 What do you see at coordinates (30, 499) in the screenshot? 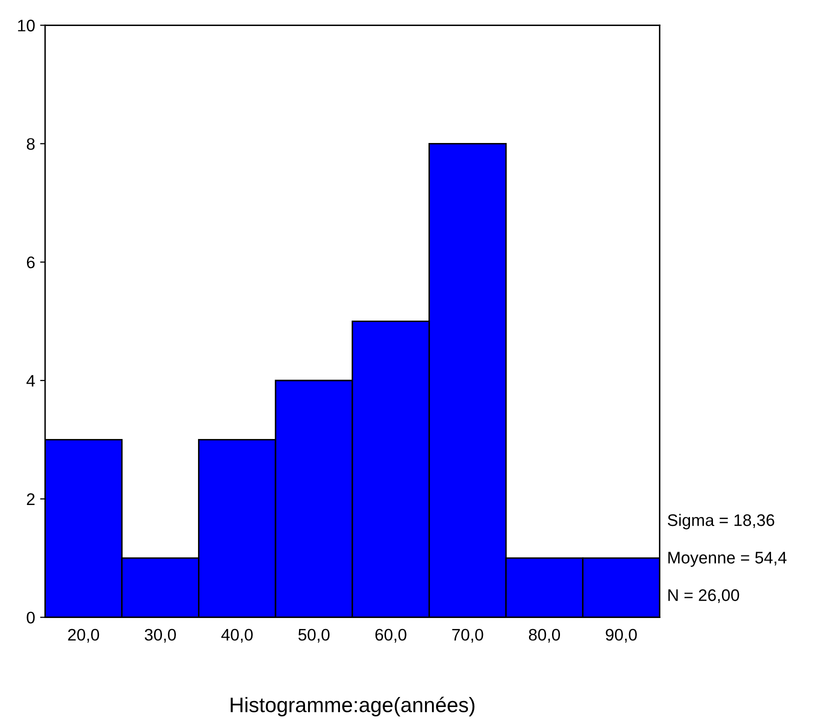
I see `y-tick-label: 2` at bounding box center [30, 499].